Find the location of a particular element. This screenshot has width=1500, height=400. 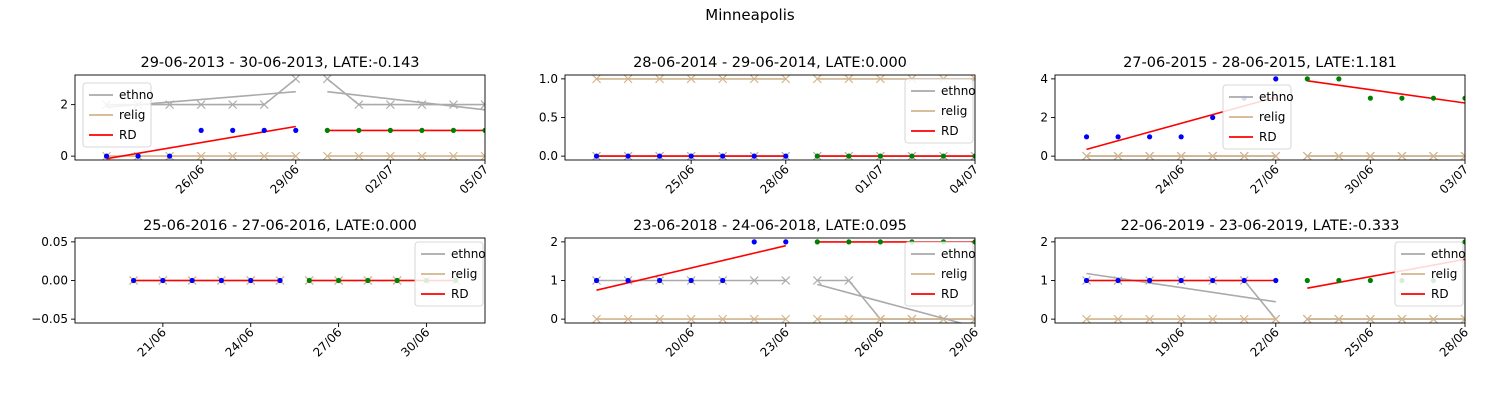

x-tick-label: 20/06 is located at coordinates (680, 342).